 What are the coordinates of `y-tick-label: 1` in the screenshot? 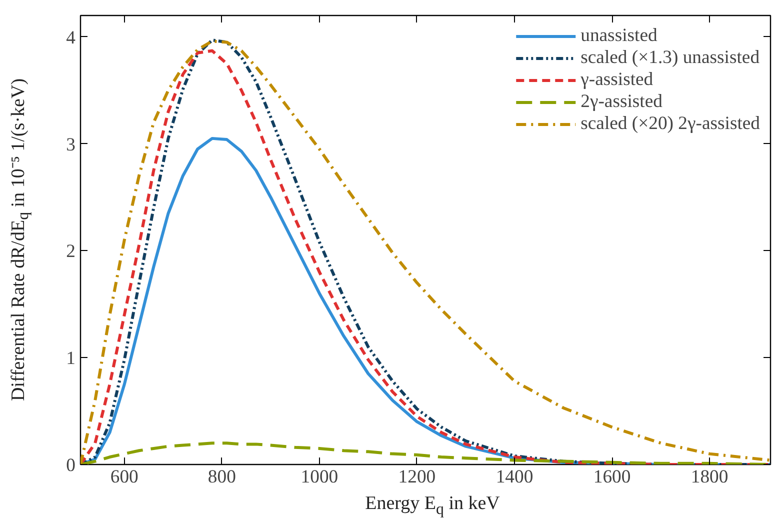 It's located at (71, 359).